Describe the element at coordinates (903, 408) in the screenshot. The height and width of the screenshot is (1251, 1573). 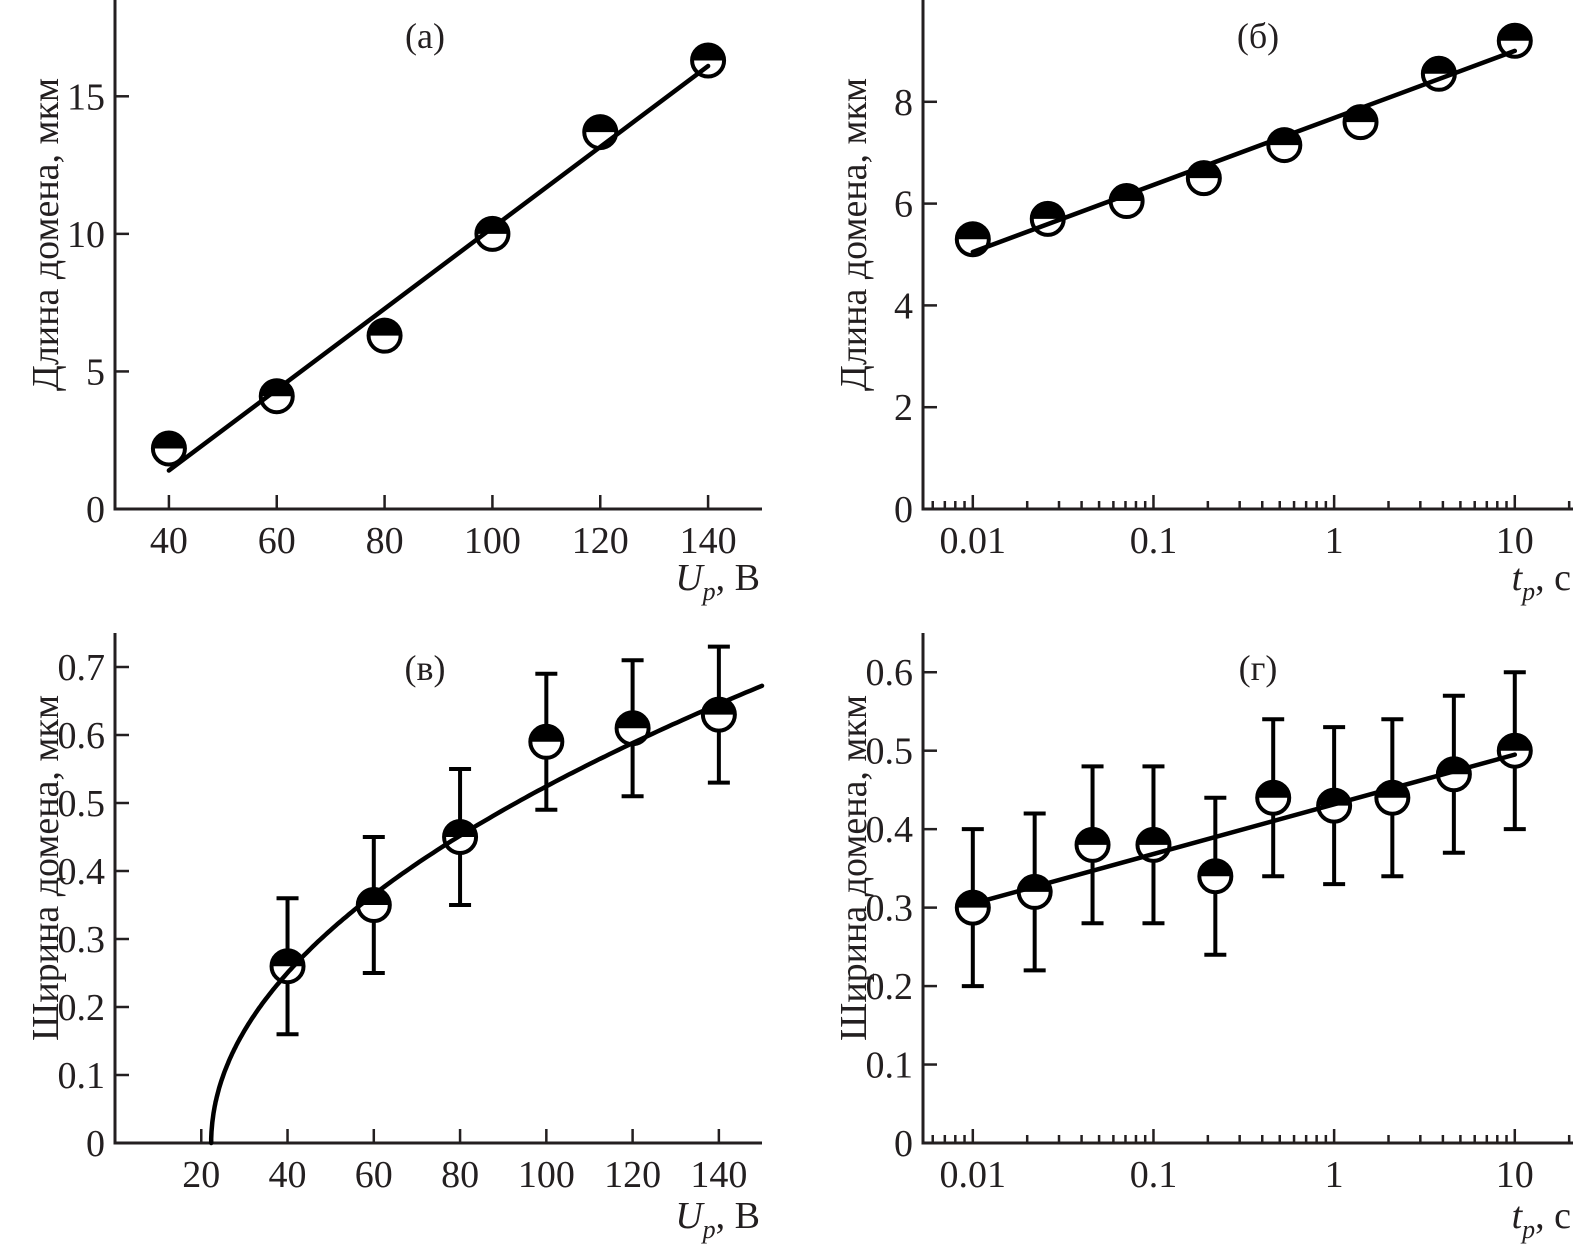
I see `y-tick-label: 2` at that location.